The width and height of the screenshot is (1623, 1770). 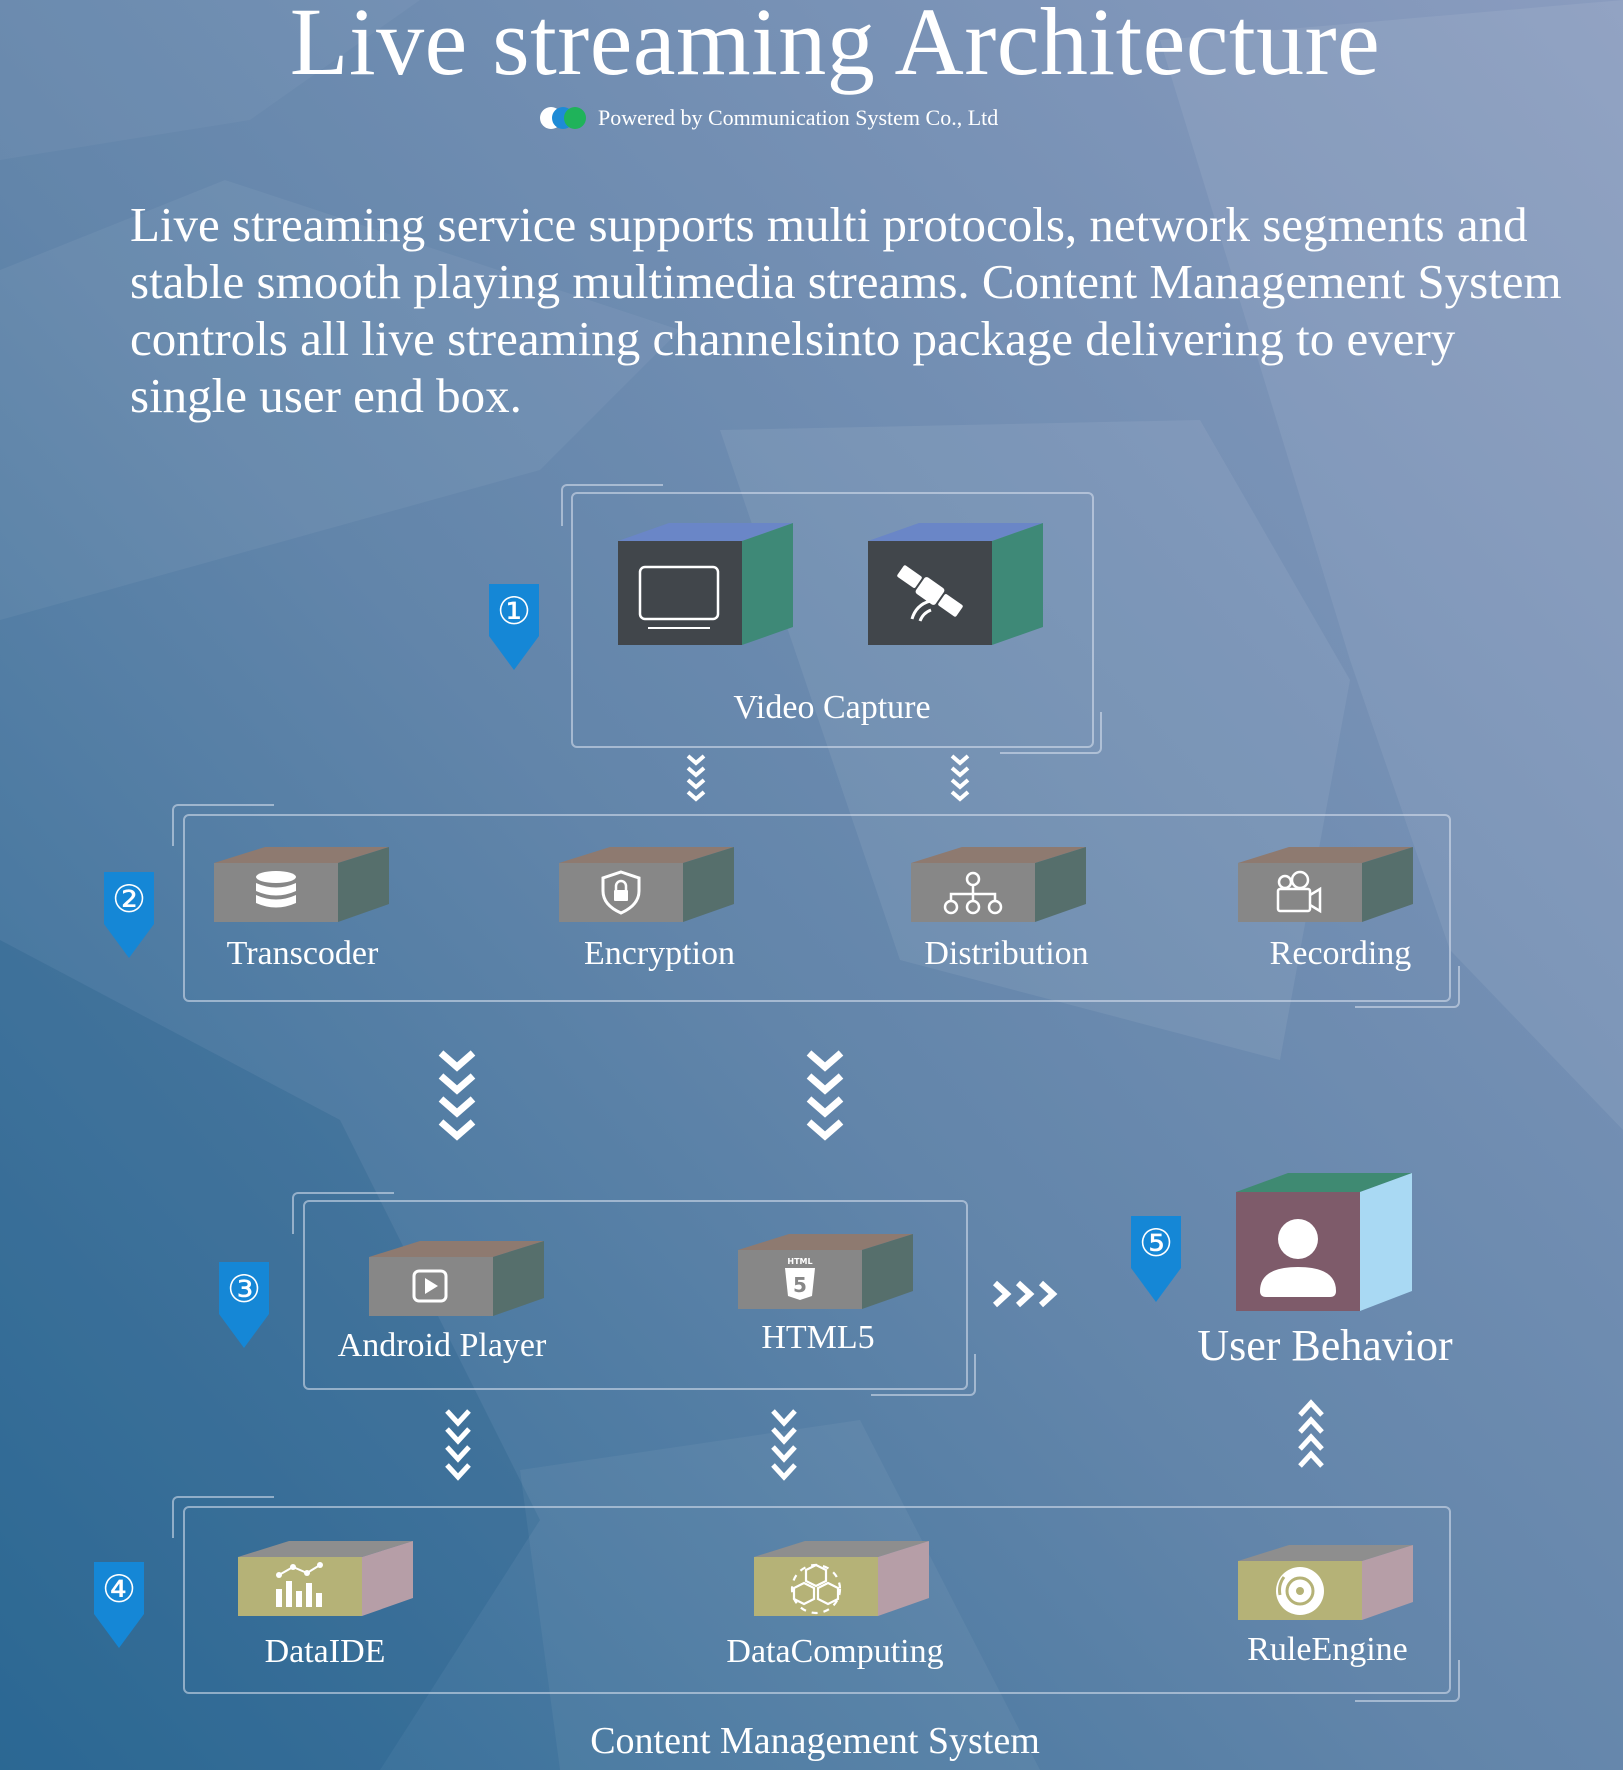 I want to click on svg-text: HTML, so click(x=799, y=1261).